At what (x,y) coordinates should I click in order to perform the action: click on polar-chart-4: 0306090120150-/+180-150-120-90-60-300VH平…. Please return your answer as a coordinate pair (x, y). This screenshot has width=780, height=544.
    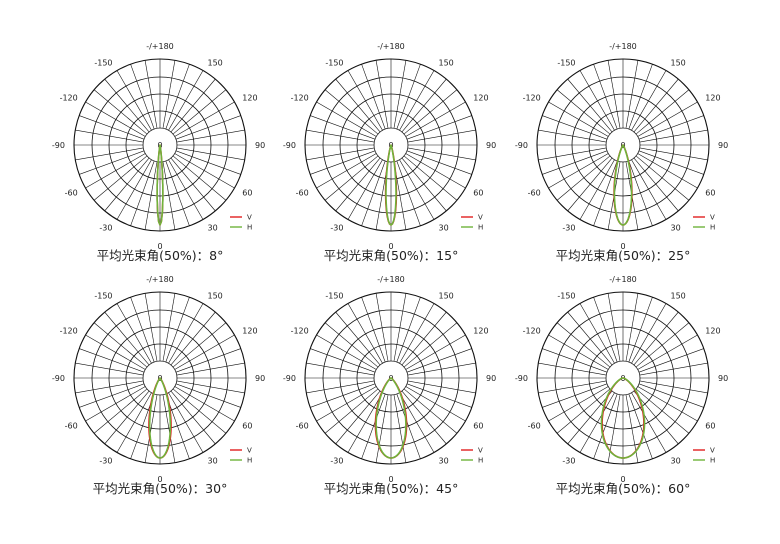
    Looking at the image, I should click on (158, 385).